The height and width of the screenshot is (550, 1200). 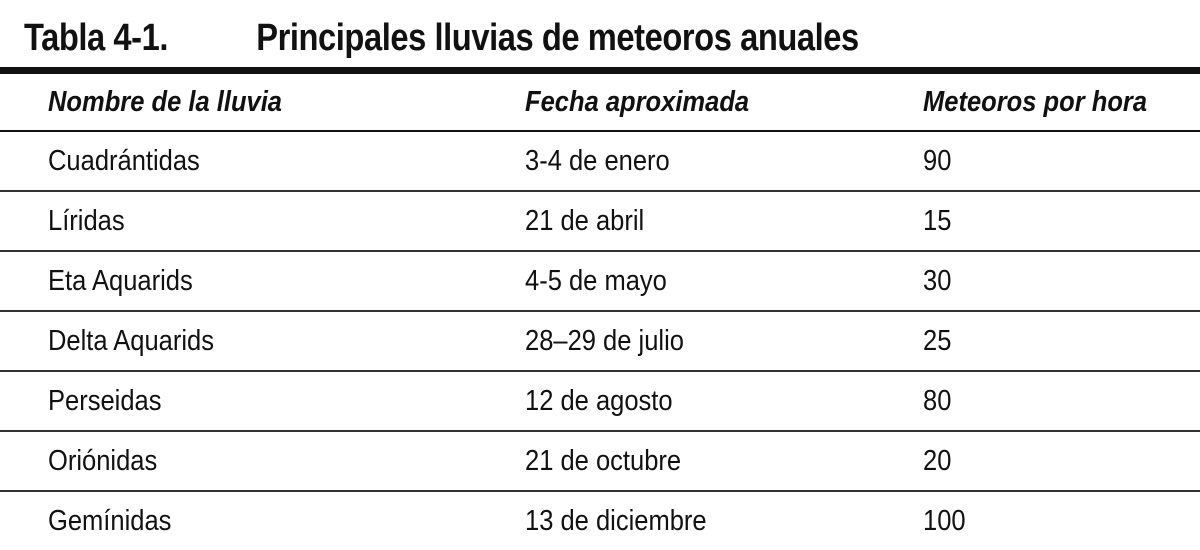 What do you see at coordinates (722, 520) in the screenshot?
I see `cell-date: 13 de diciembre` at bounding box center [722, 520].